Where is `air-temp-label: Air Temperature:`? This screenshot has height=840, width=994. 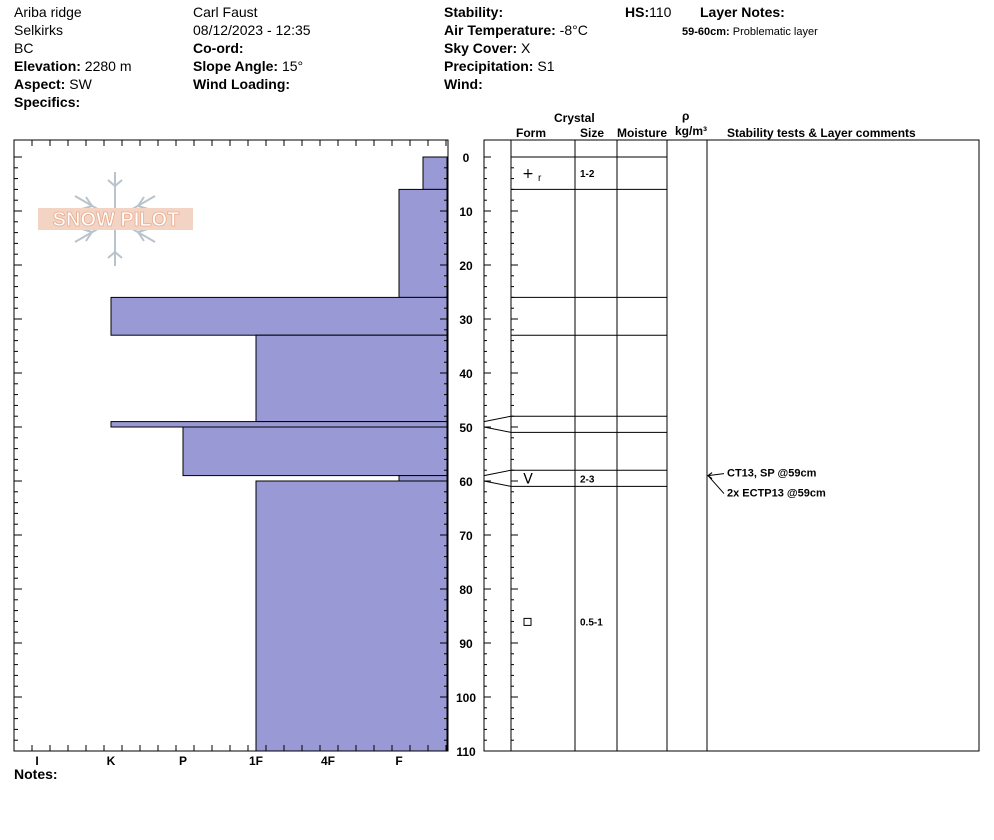 air-temp-label: Air Temperature: is located at coordinates (500, 30).